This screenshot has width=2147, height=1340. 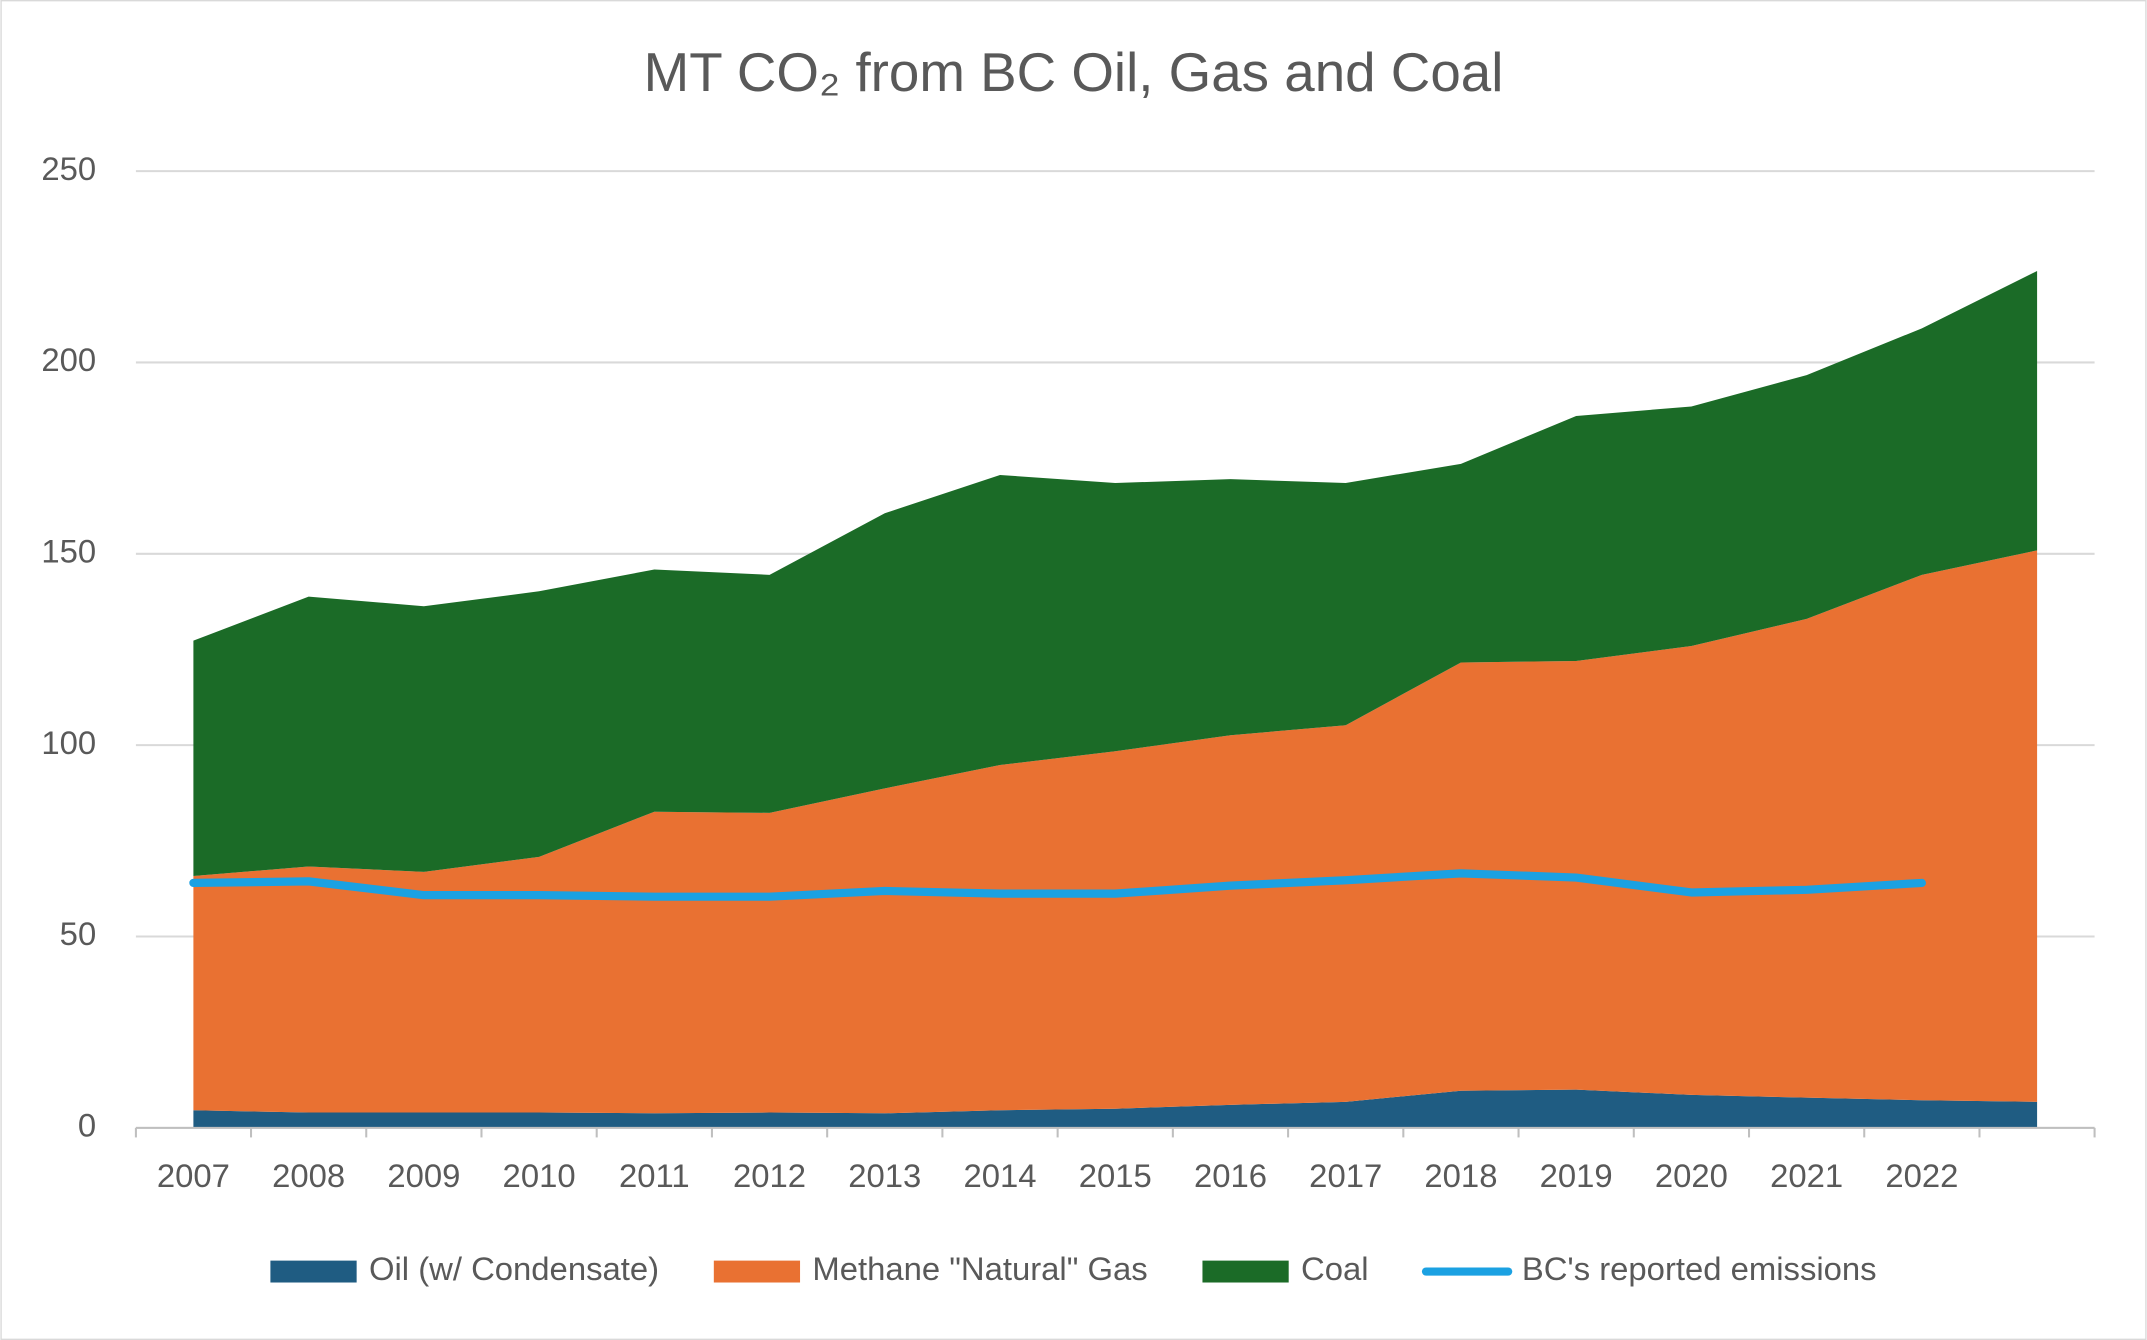 What do you see at coordinates (769, 1175) in the screenshot?
I see `x-tick-label: 2012` at bounding box center [769, 1175].